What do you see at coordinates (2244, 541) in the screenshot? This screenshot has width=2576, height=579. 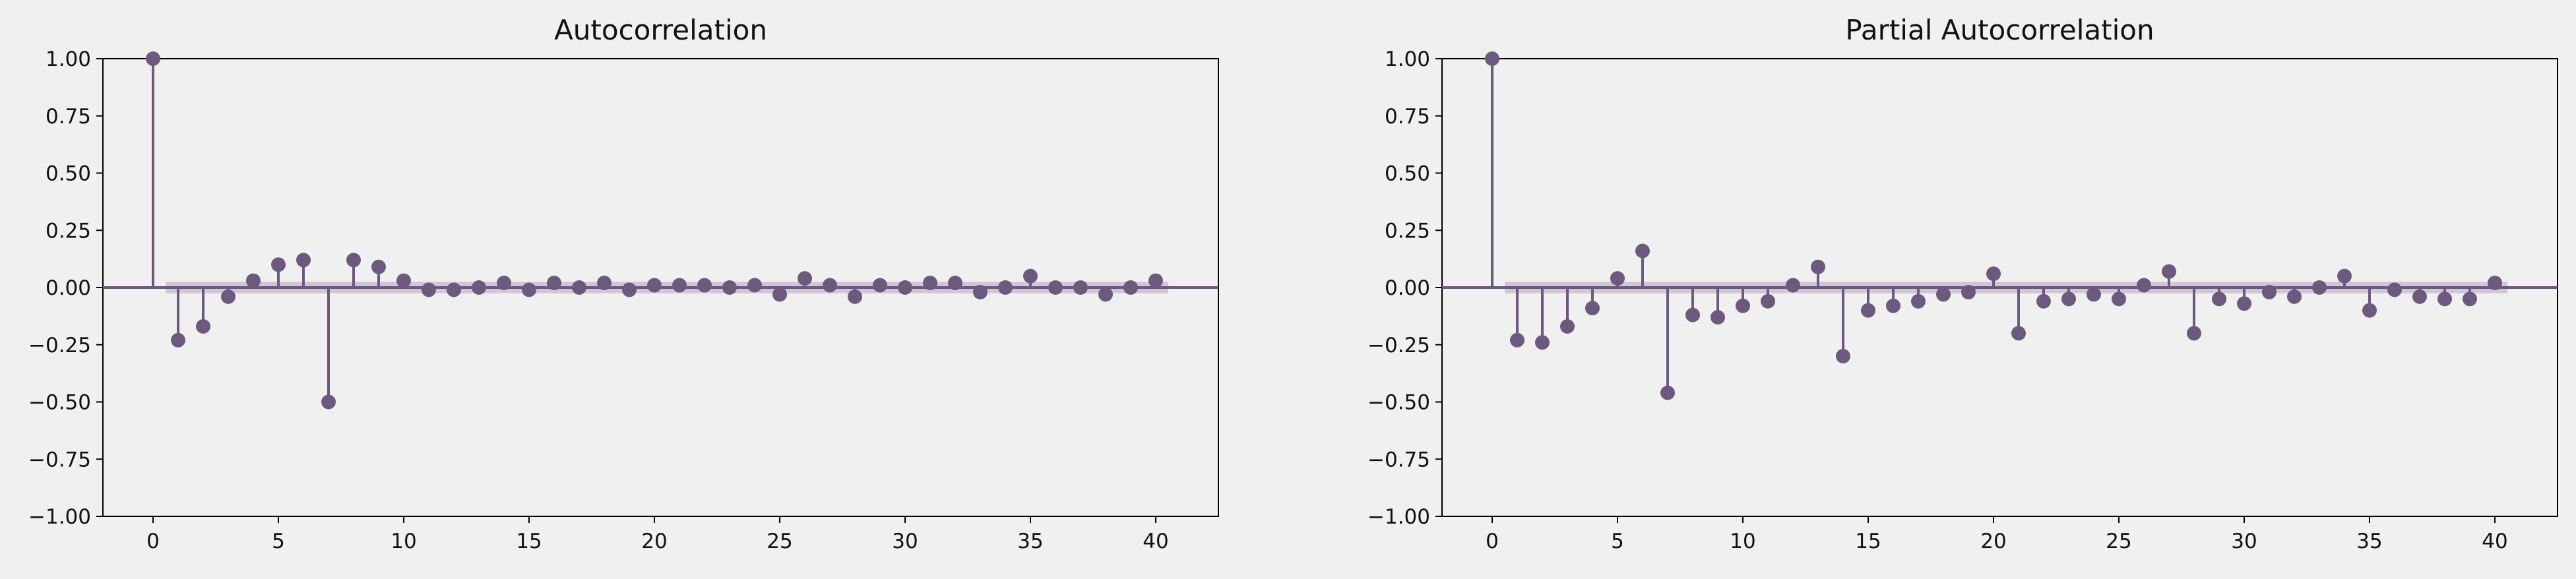 I see `pacf-xtick-label: 30` at bounding box center [2244, 541].